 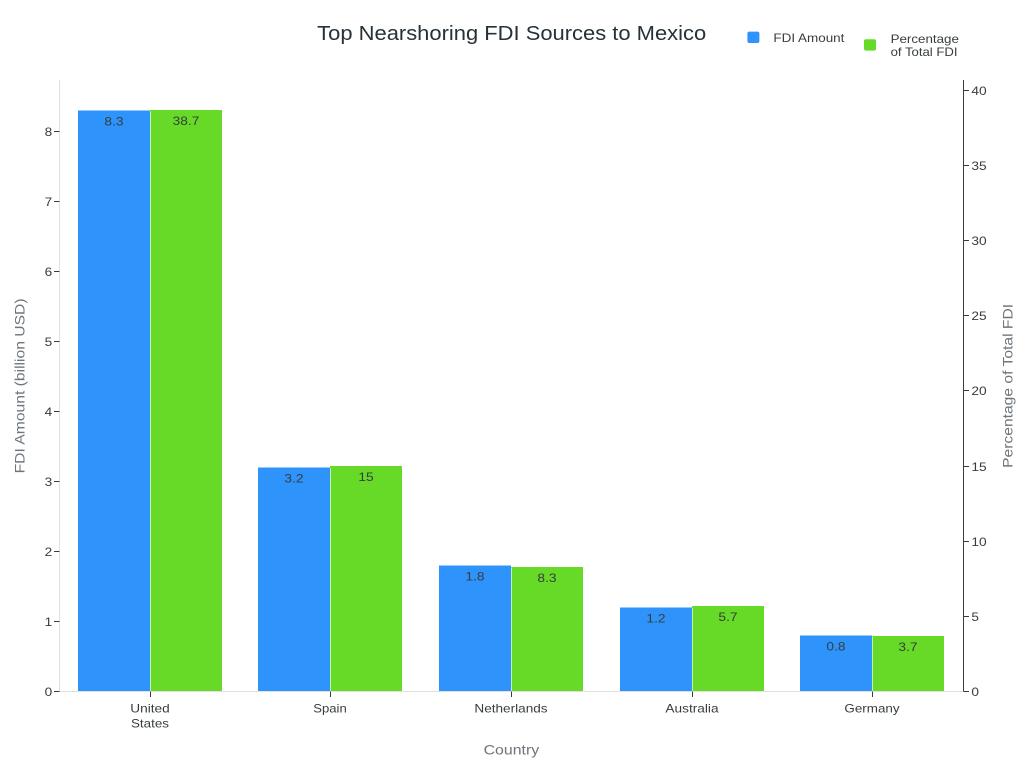 I want to click on svg-text: 25, so click(x=979, y=316).